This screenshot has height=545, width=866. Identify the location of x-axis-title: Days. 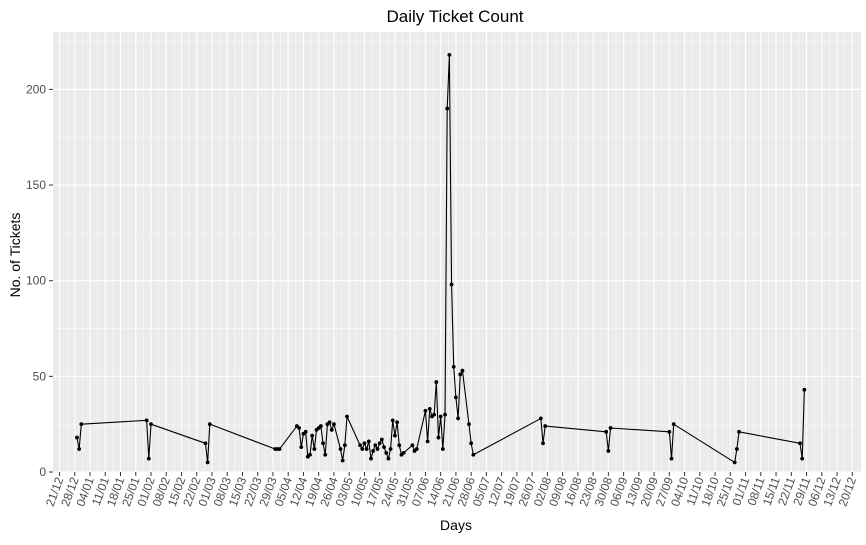
(456, 525).